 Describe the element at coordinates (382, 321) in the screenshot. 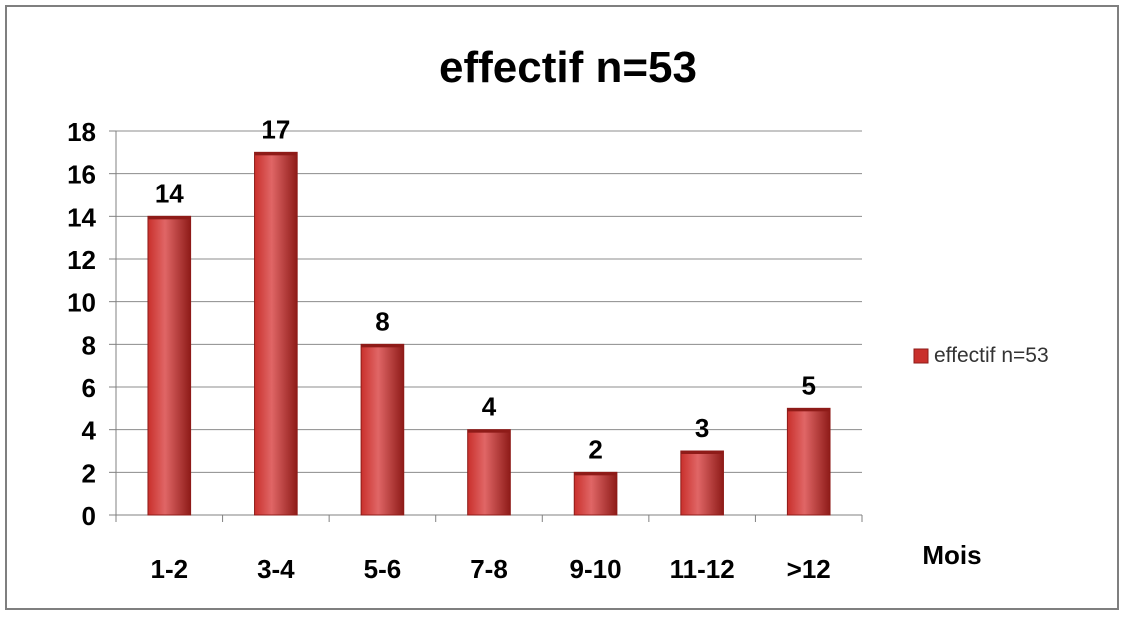

I see `data-label: 8` at that location.